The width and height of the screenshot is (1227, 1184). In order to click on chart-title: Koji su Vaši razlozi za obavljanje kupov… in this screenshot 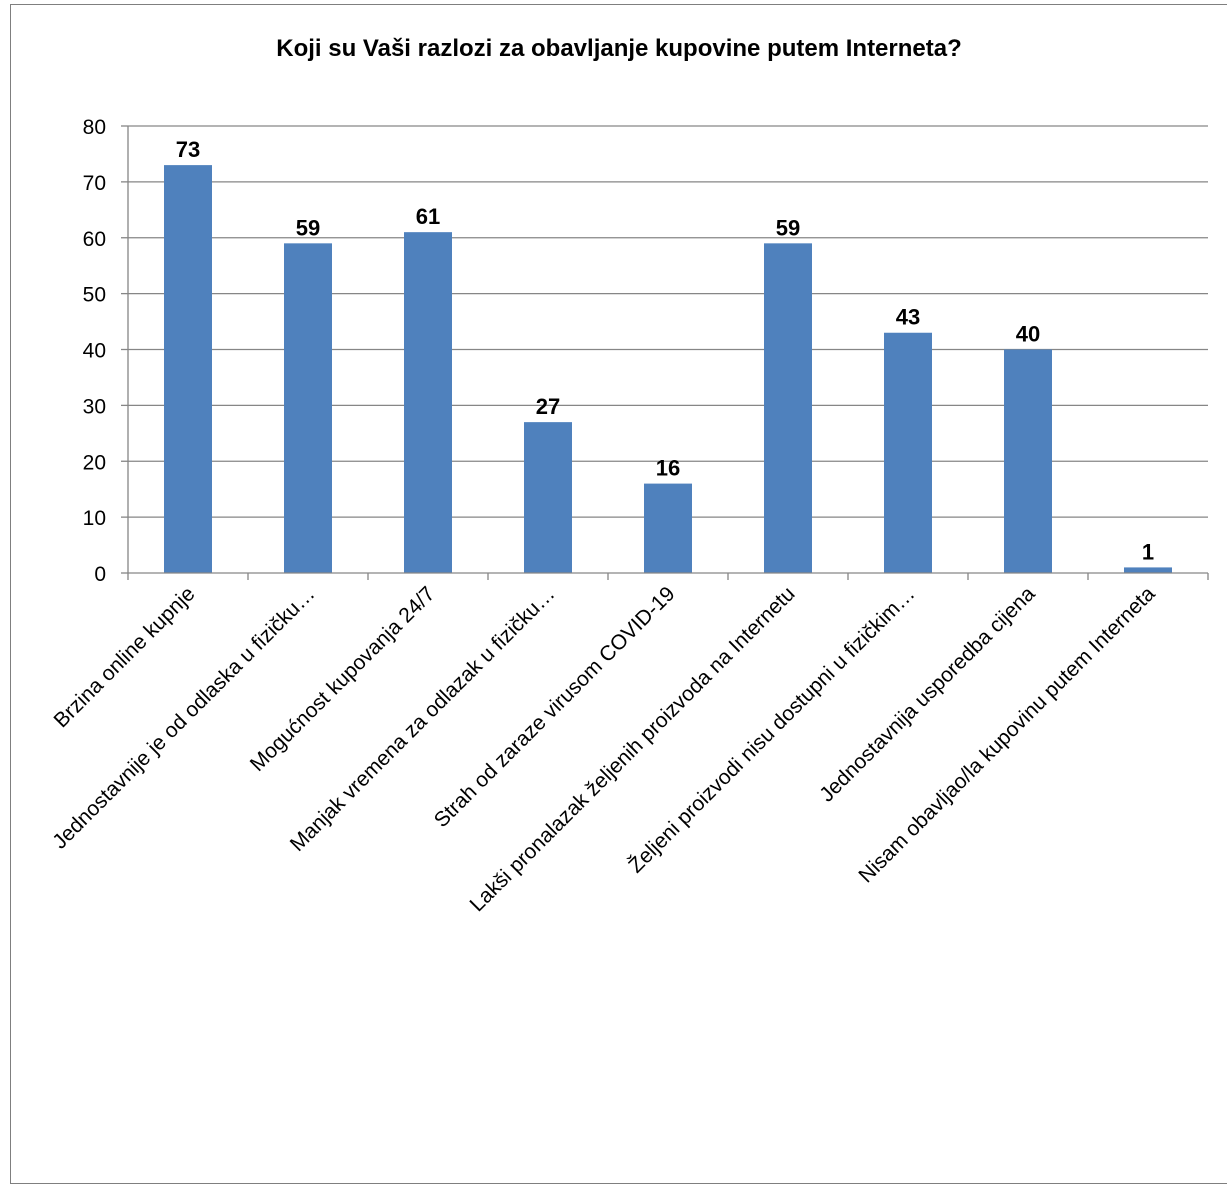, I will do `click(619, 48)`.